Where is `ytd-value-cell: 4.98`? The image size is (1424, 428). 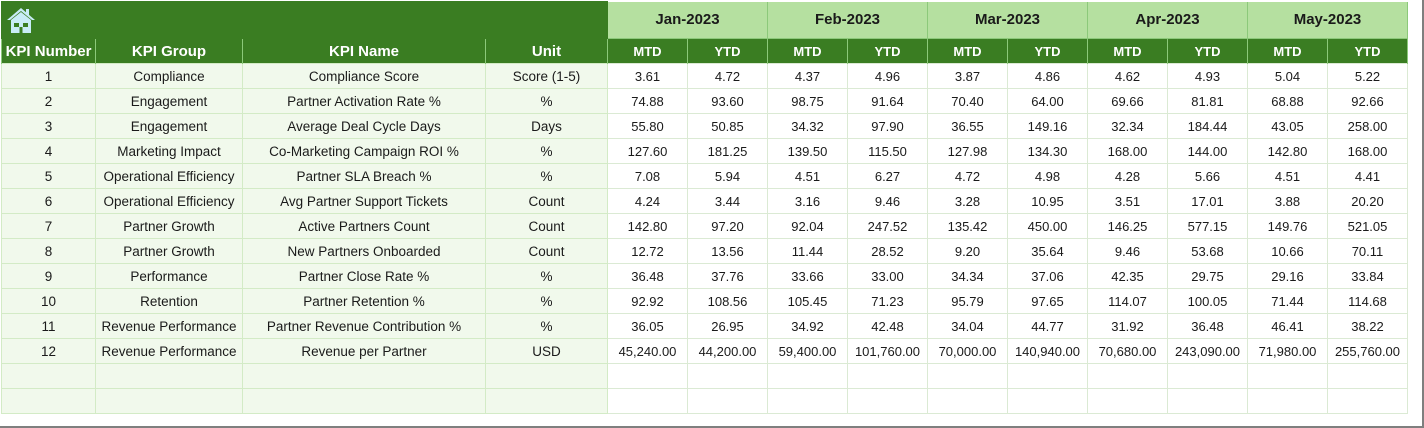
ytd-value-cell: 4.98 is located at coordinates (1047, 176).